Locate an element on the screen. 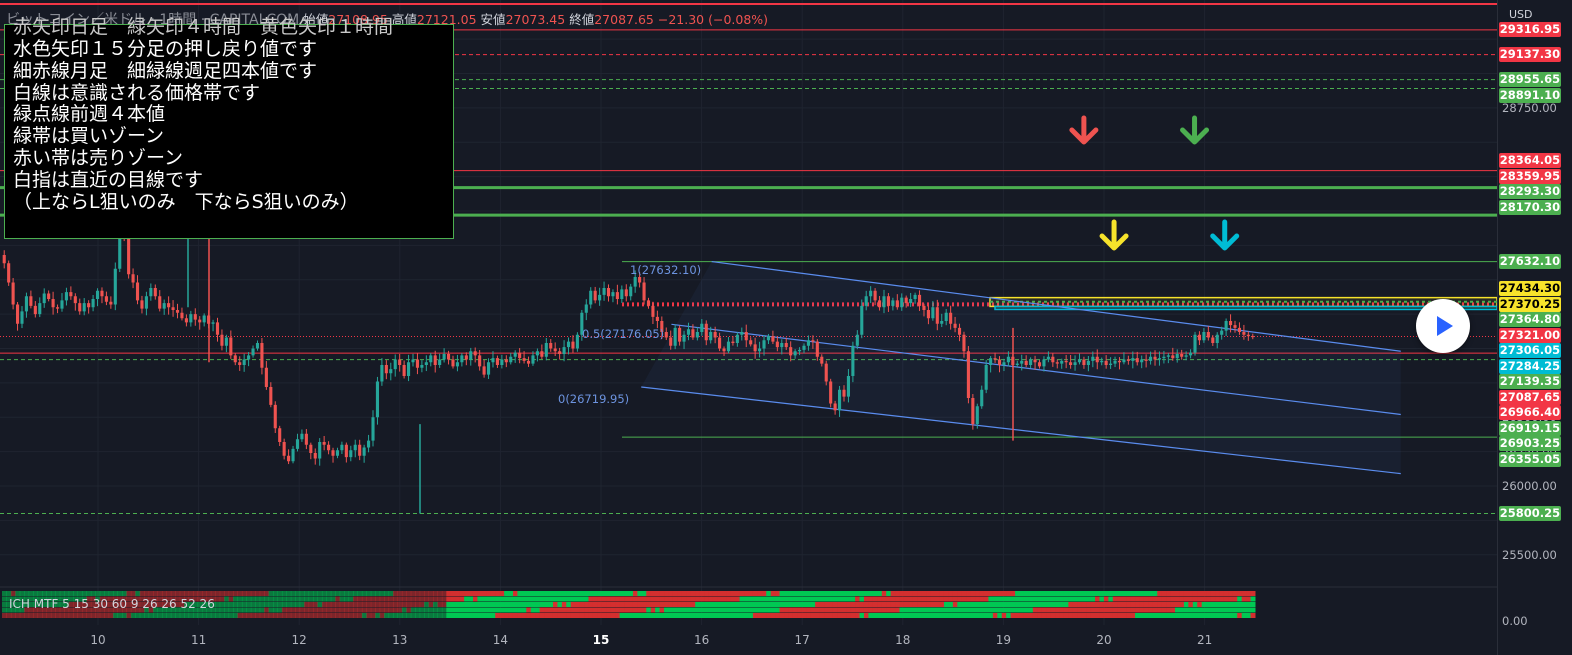 Image resolution: width=1572 pixels, height=655 pixels. arrow-4h is located at coordinates (1195, 130).